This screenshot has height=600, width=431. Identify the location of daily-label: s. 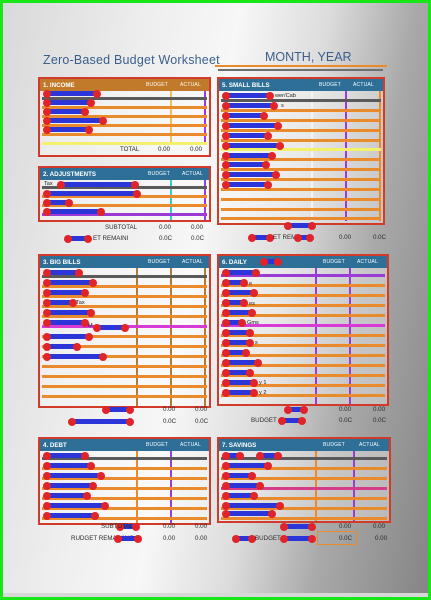
(256, 343).